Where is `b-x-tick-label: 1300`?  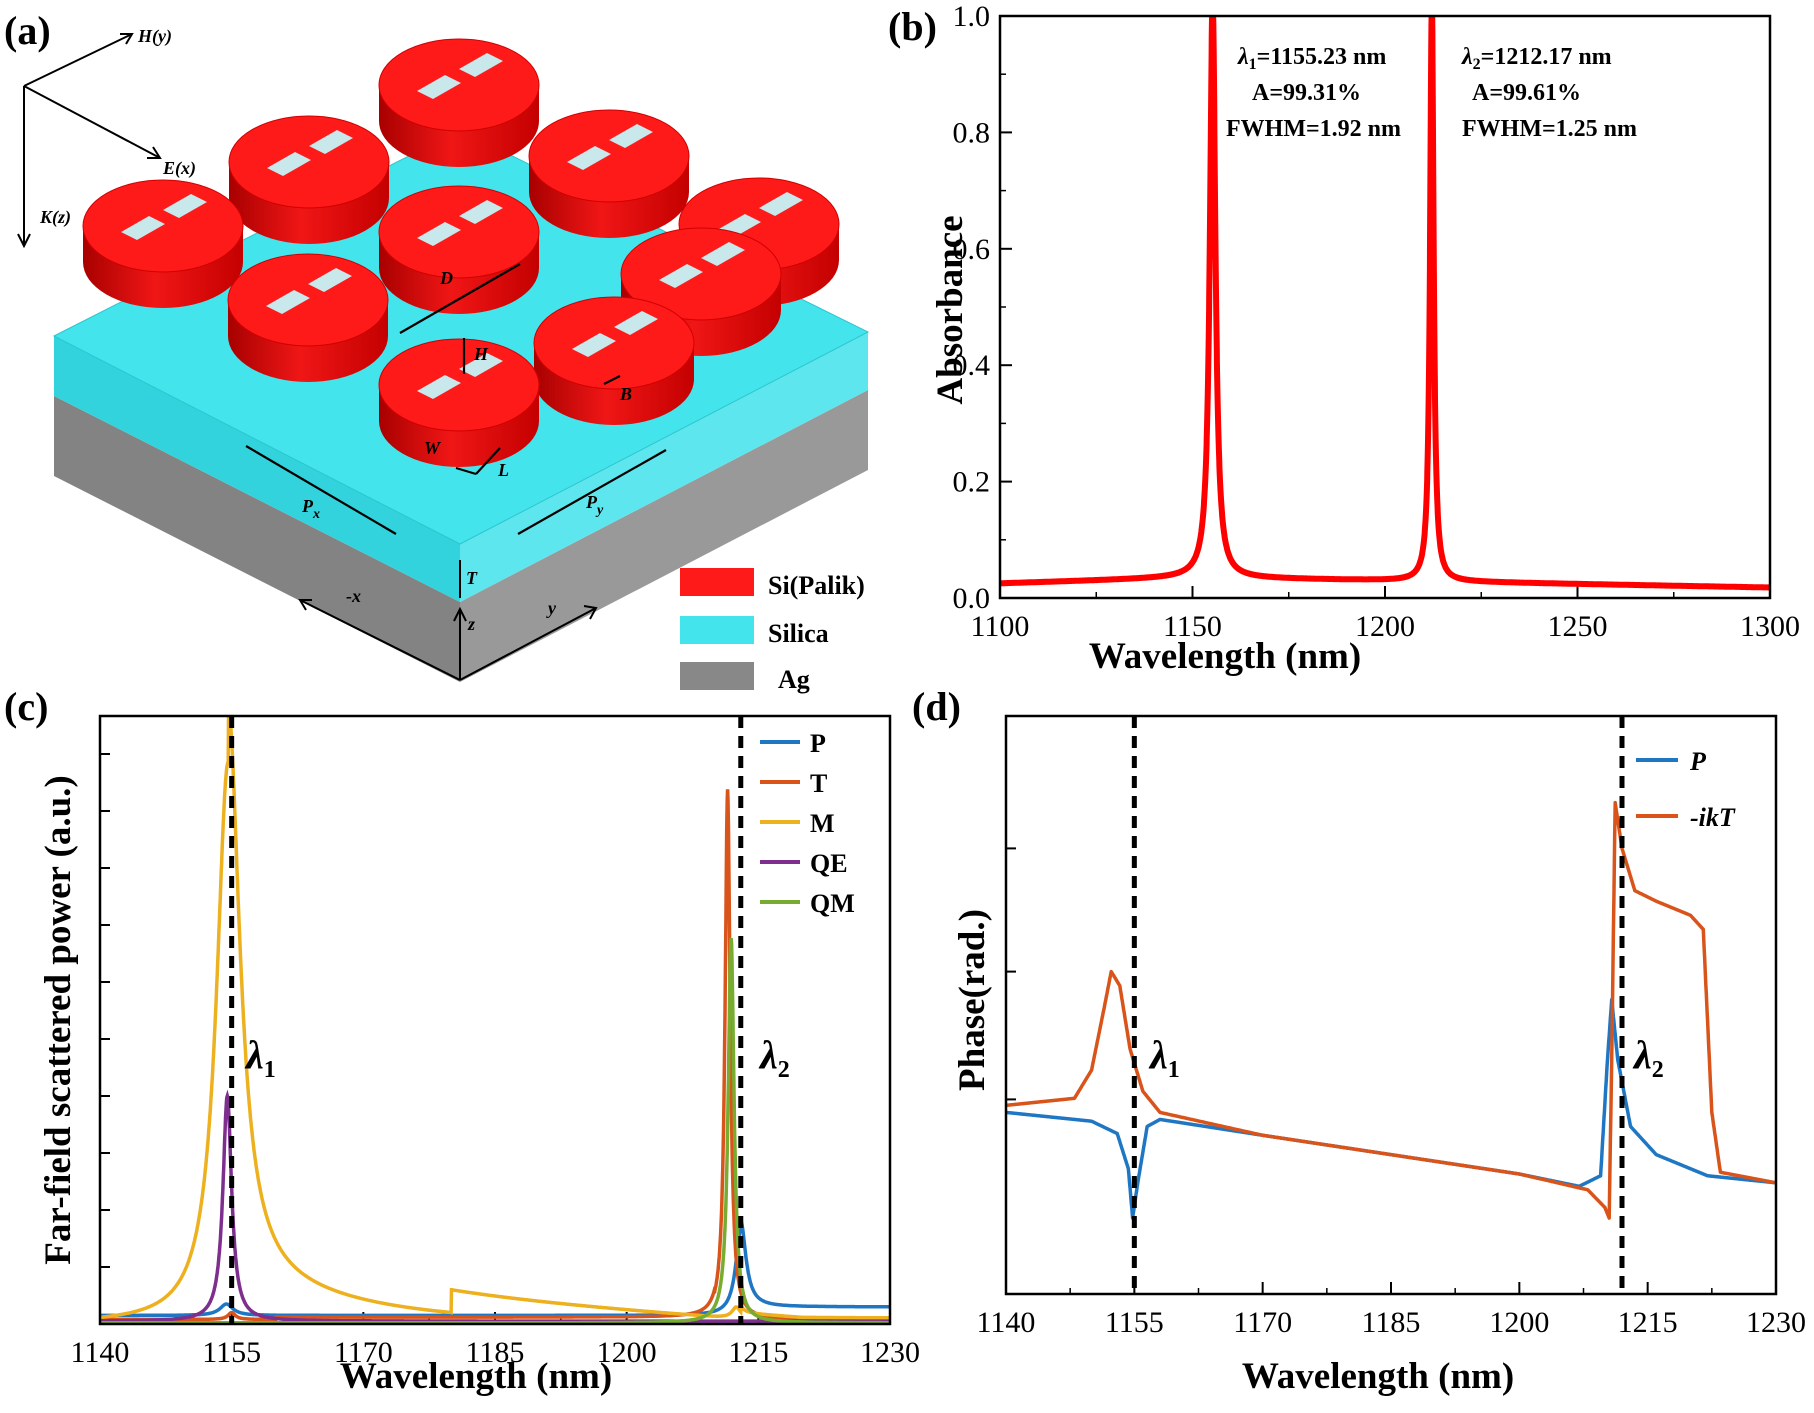 b-x-tick-label: 1300 is located at coordinates (1770, 626).